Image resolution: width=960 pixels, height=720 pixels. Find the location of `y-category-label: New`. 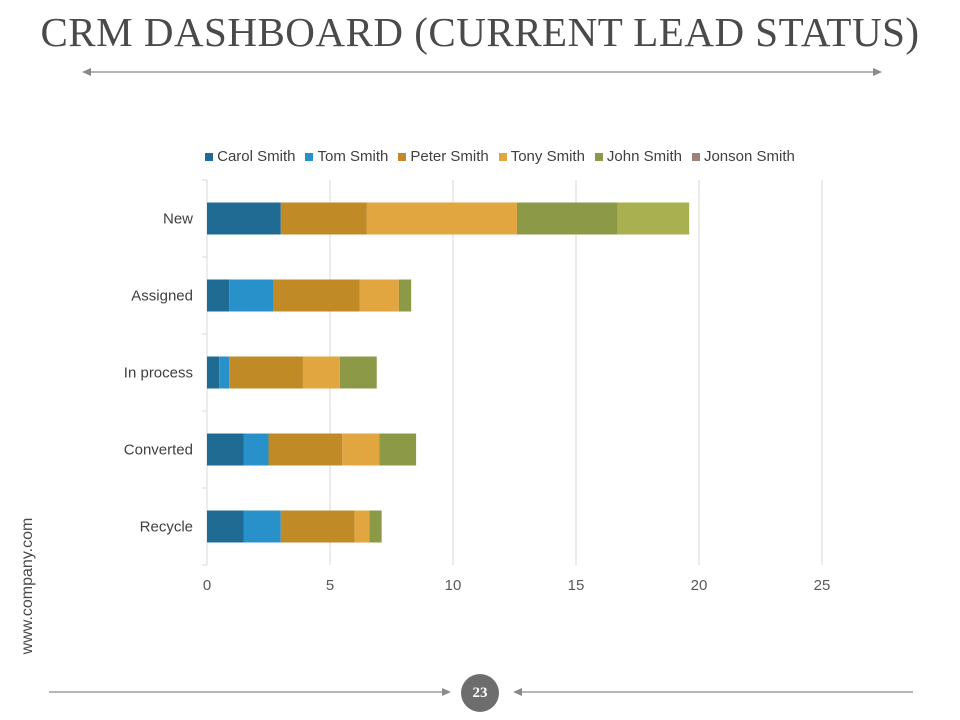

y-category-label: New is located at coordinates (178, 219).